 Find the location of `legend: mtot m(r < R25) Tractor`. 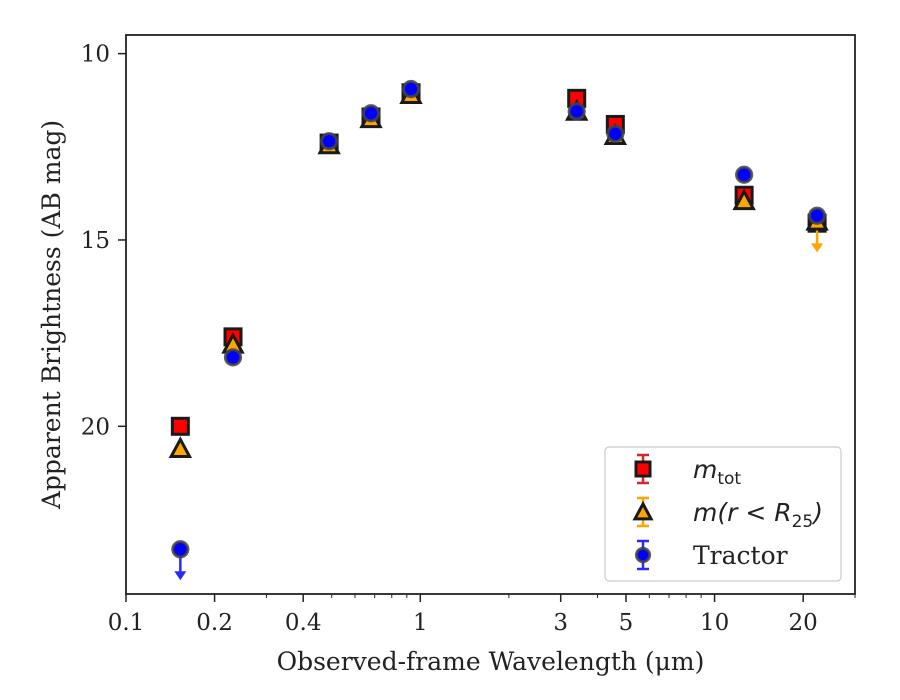

legend: mtot m(r < R25) Tractor is located at coordinates (723, 514).